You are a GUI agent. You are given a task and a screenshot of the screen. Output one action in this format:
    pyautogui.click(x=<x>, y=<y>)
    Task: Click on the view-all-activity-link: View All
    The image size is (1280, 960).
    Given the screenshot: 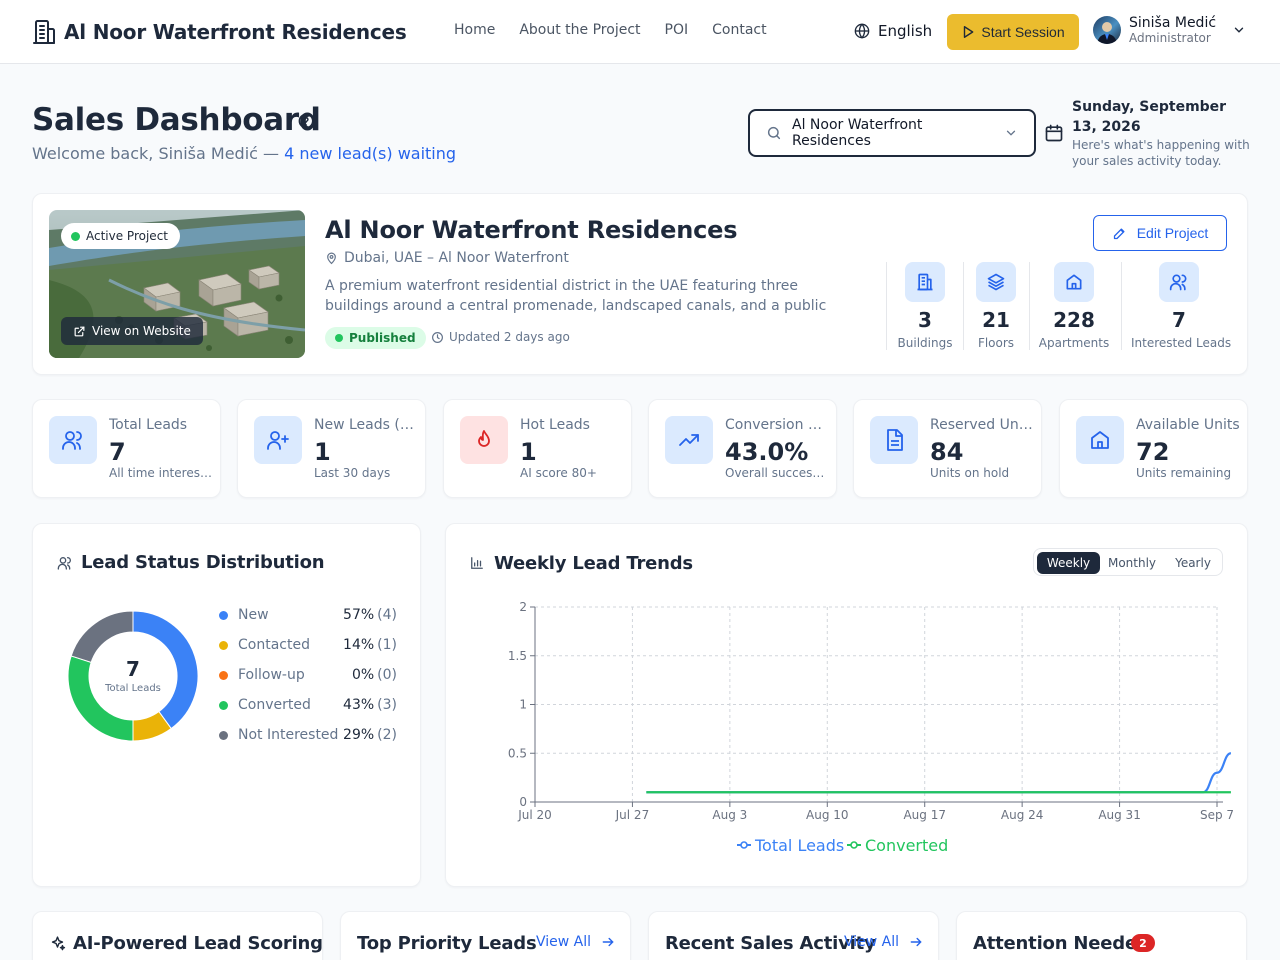 What is the action you would take?
    pyautogui.click(x=883, y=942)
    